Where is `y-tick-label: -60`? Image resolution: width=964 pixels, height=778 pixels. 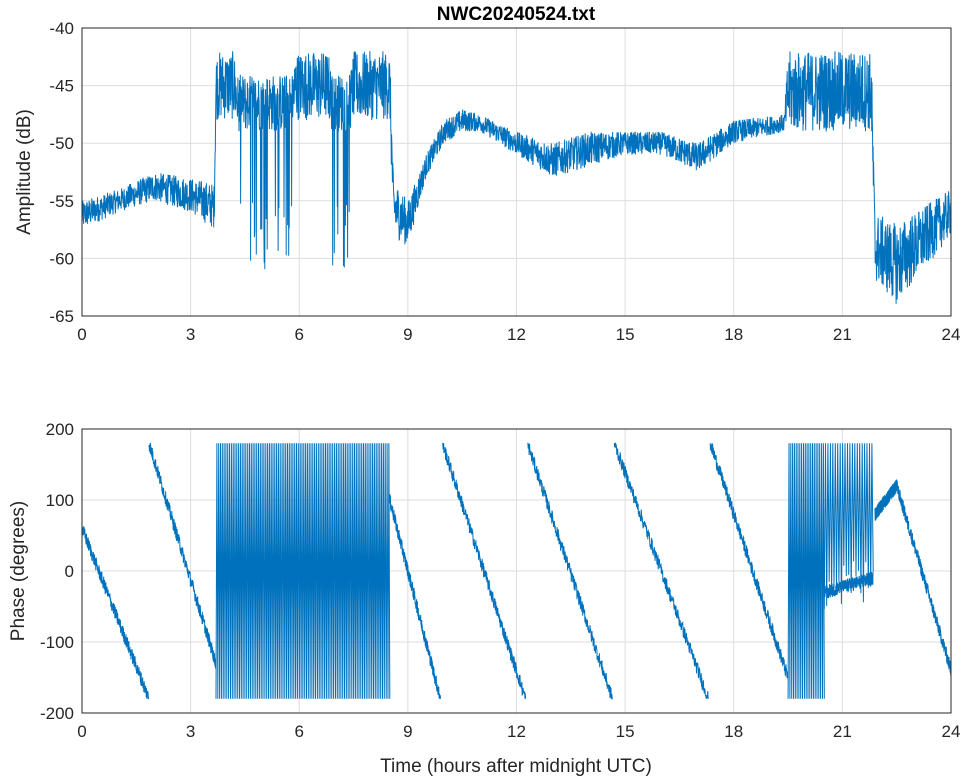 y-tick-label: -60 is located at coordinates (61, 258).